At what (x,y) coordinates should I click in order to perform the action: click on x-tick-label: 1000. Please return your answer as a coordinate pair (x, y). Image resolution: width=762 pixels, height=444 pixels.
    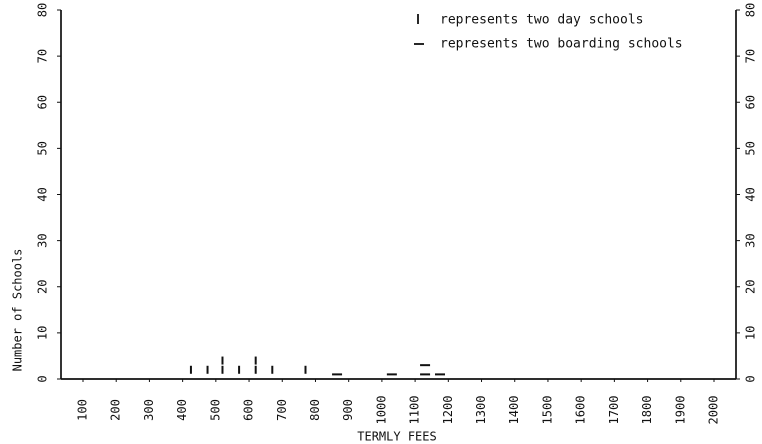
    Looking at the image, I should click on (381, 410).